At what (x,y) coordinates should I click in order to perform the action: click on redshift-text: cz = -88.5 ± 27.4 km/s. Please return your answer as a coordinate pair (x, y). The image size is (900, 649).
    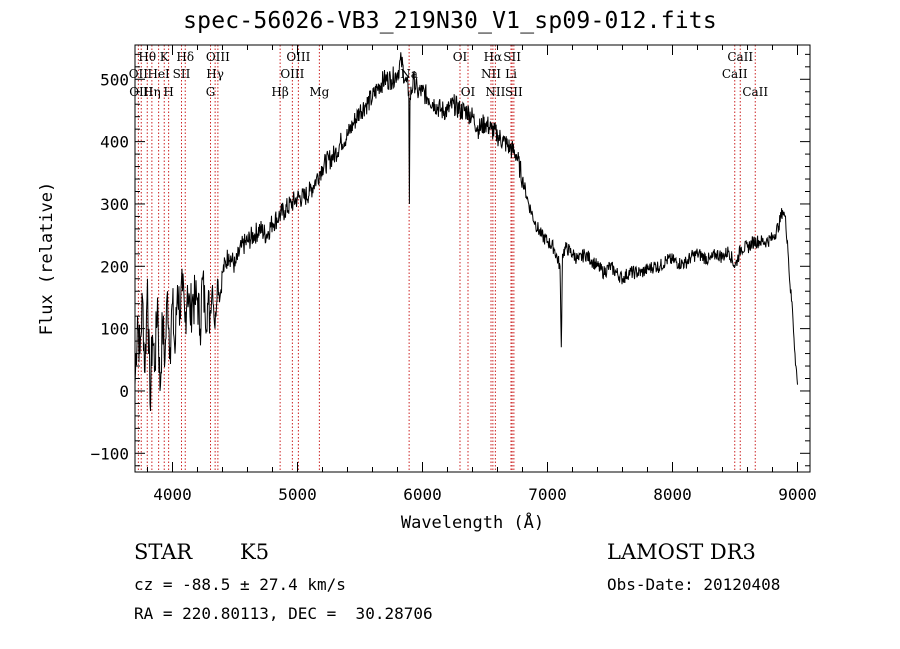
    Looking at the image, I should click on (240, 584).